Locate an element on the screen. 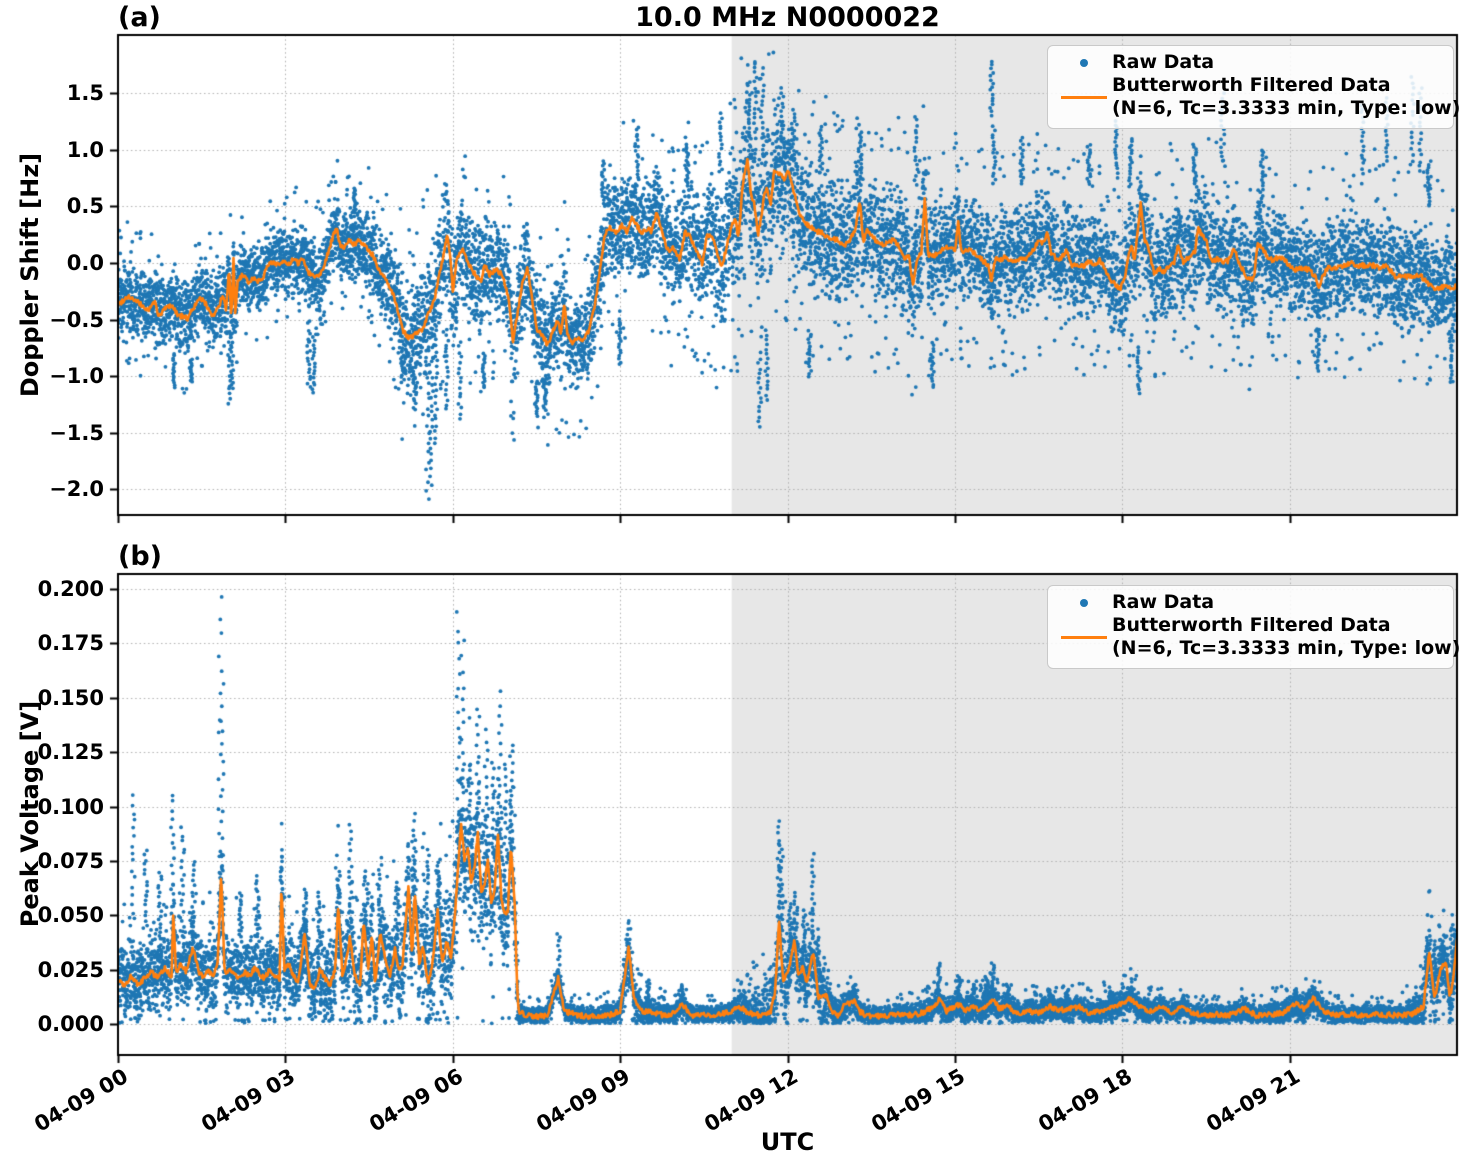 This screenshot has width=1472, height=1172. ytick-label: 0.175 is located at coordinates (70, 643).